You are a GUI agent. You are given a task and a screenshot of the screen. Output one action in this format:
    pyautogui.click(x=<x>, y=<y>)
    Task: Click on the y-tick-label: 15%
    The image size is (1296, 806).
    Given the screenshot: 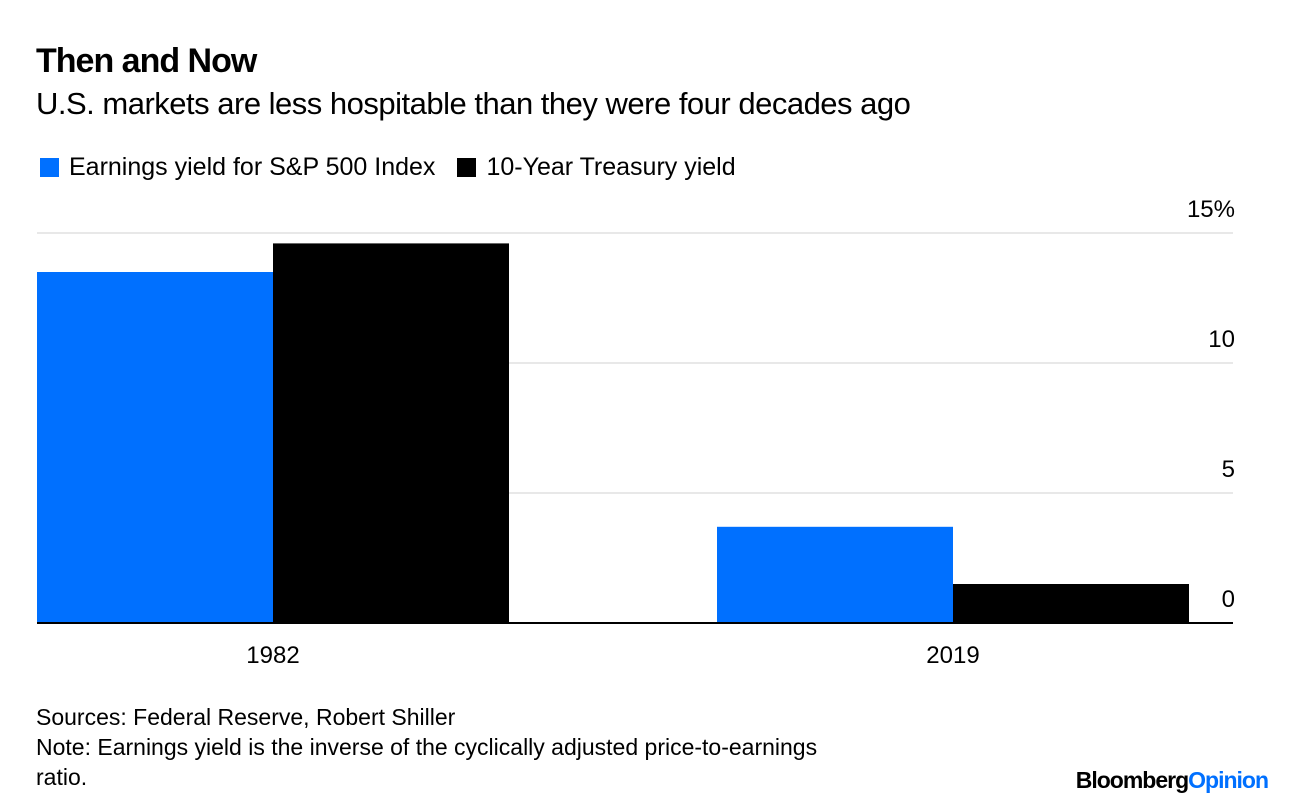 What is the action you would take?
    pyautogui.click(x=1211, y=209)
    